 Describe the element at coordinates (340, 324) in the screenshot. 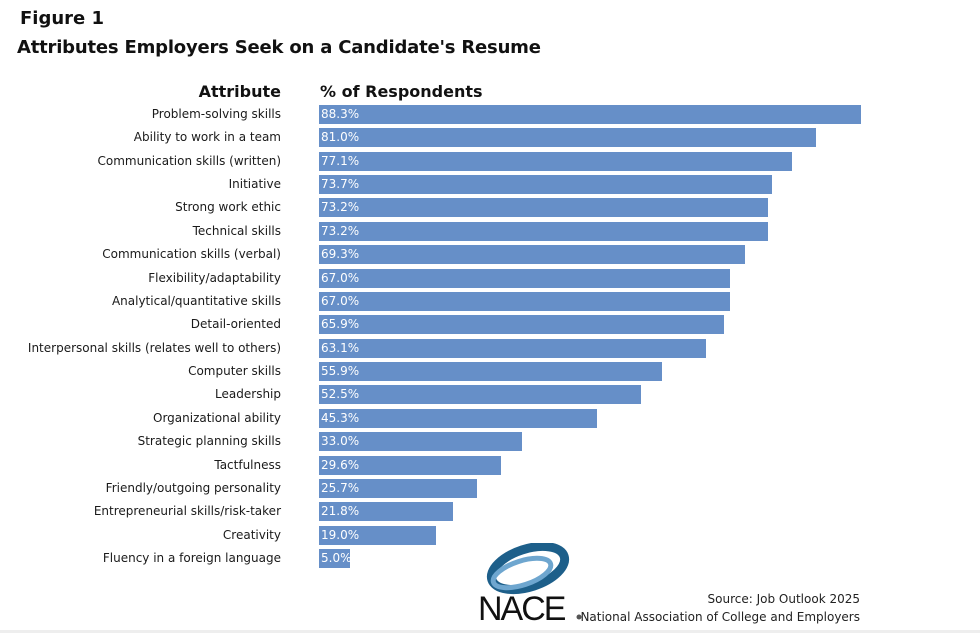

I see `data-label: 65.9%` at that location.